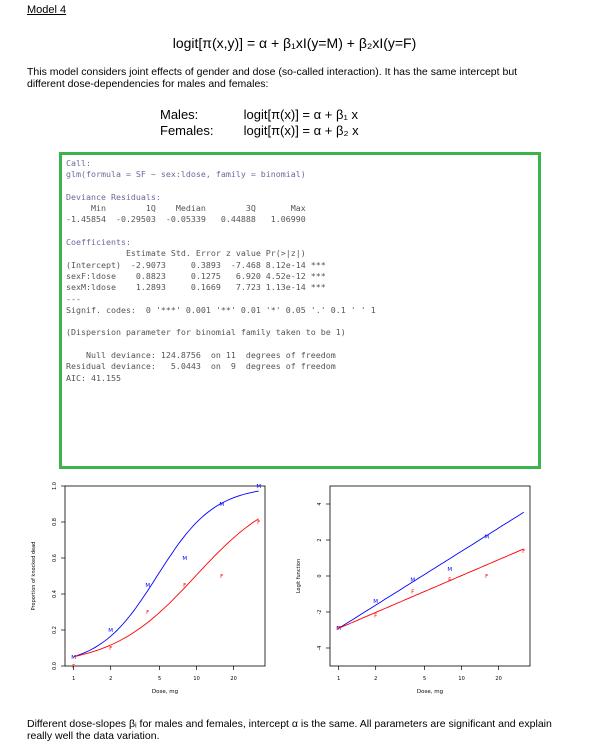 Image resolution: width=589 pixels, height=751 pixels. Describe the element at coordinates (320, 612) in the screenshot. I see `y-tick-label: -2` at that location.